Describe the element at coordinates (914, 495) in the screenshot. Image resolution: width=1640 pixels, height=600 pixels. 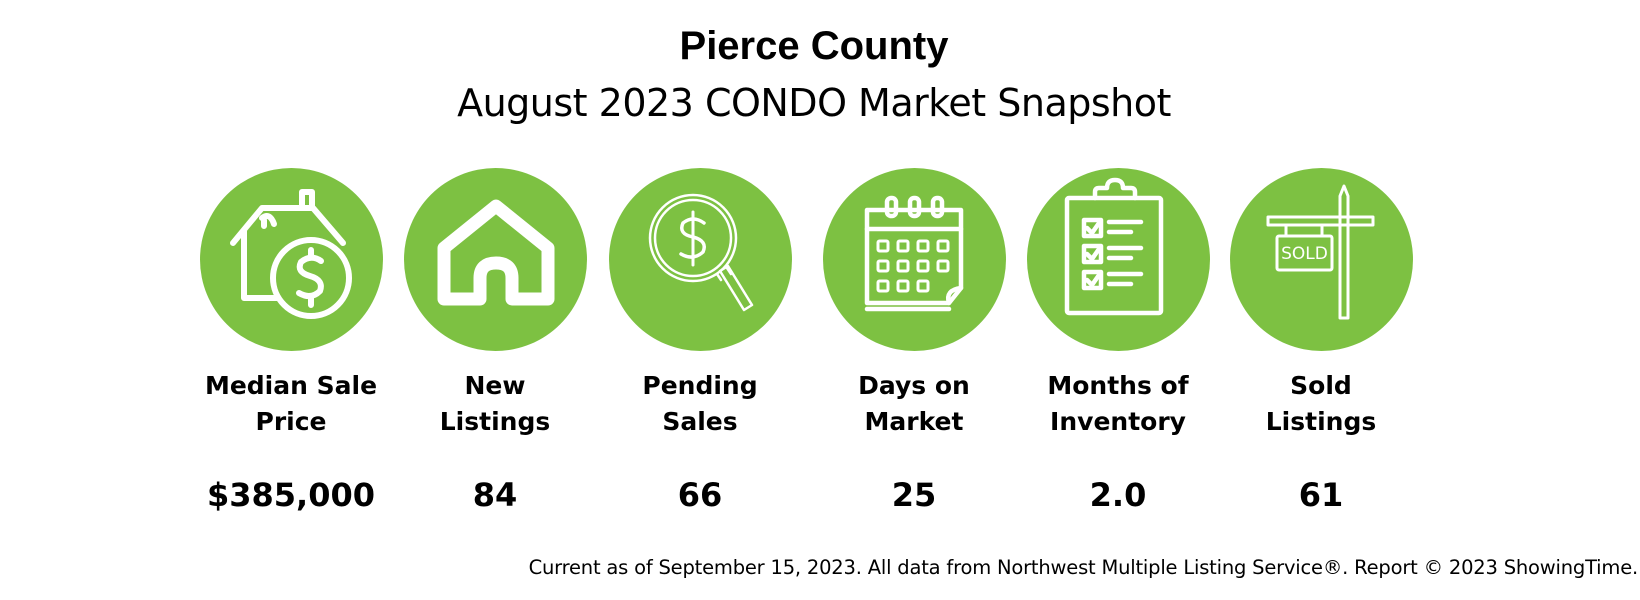
I see `metric-value: 25` at that location.